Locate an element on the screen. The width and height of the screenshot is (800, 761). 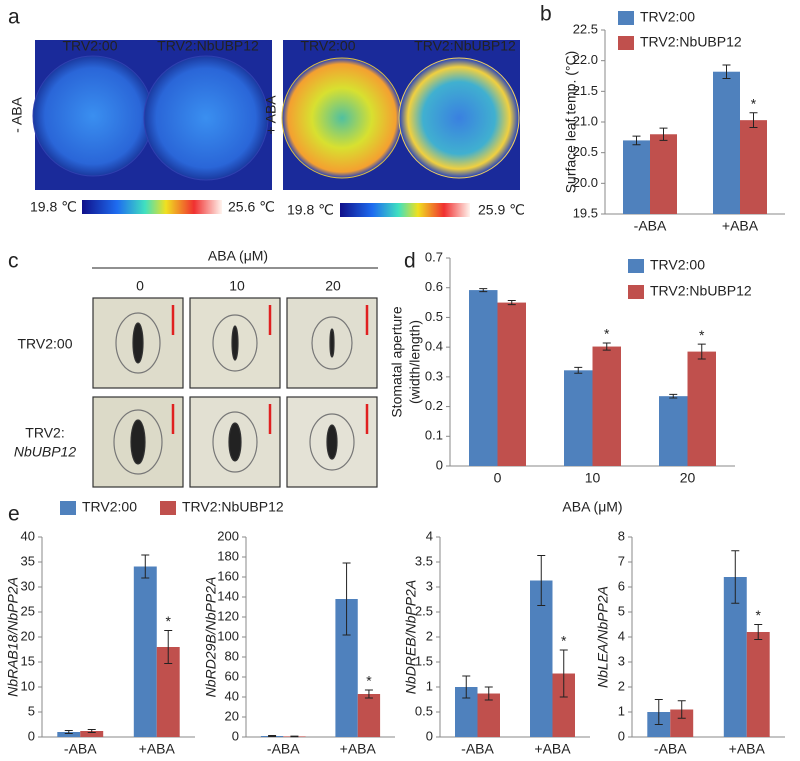
y-axis-label: NbRAB18/NbPP2A is located at coordinates (13, 637).